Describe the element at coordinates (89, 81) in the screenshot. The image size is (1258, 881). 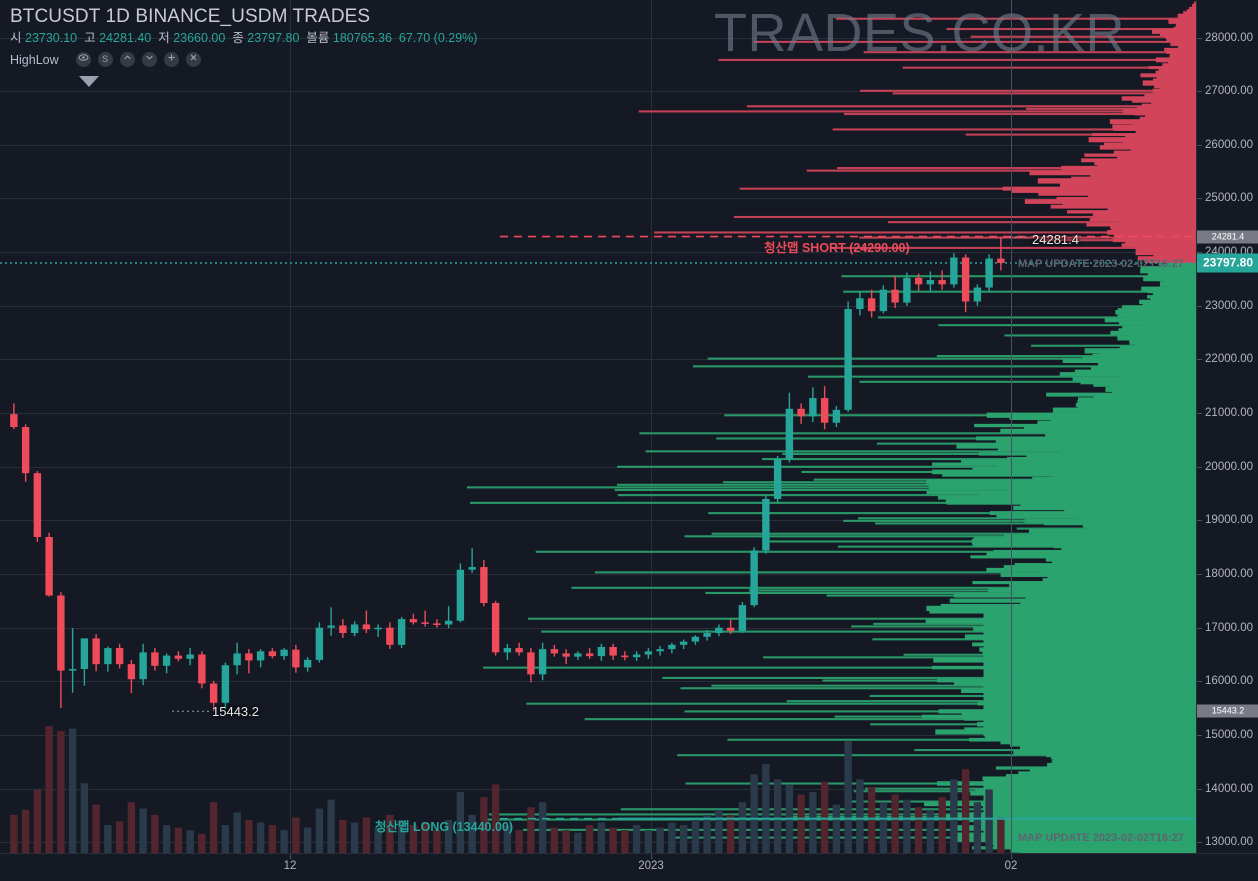
I see `legend-collapse-caret-icon` at that location.